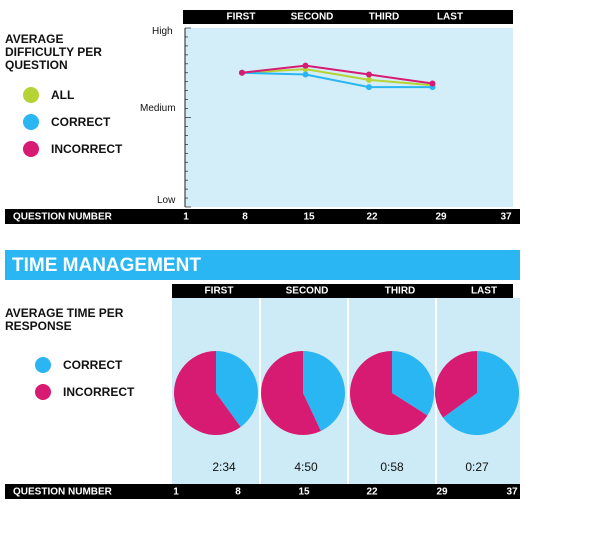 Image resolution: width=599 pixels, height=533 pixels. I want to click on y-label-medium: Medium, so click(158, 108).